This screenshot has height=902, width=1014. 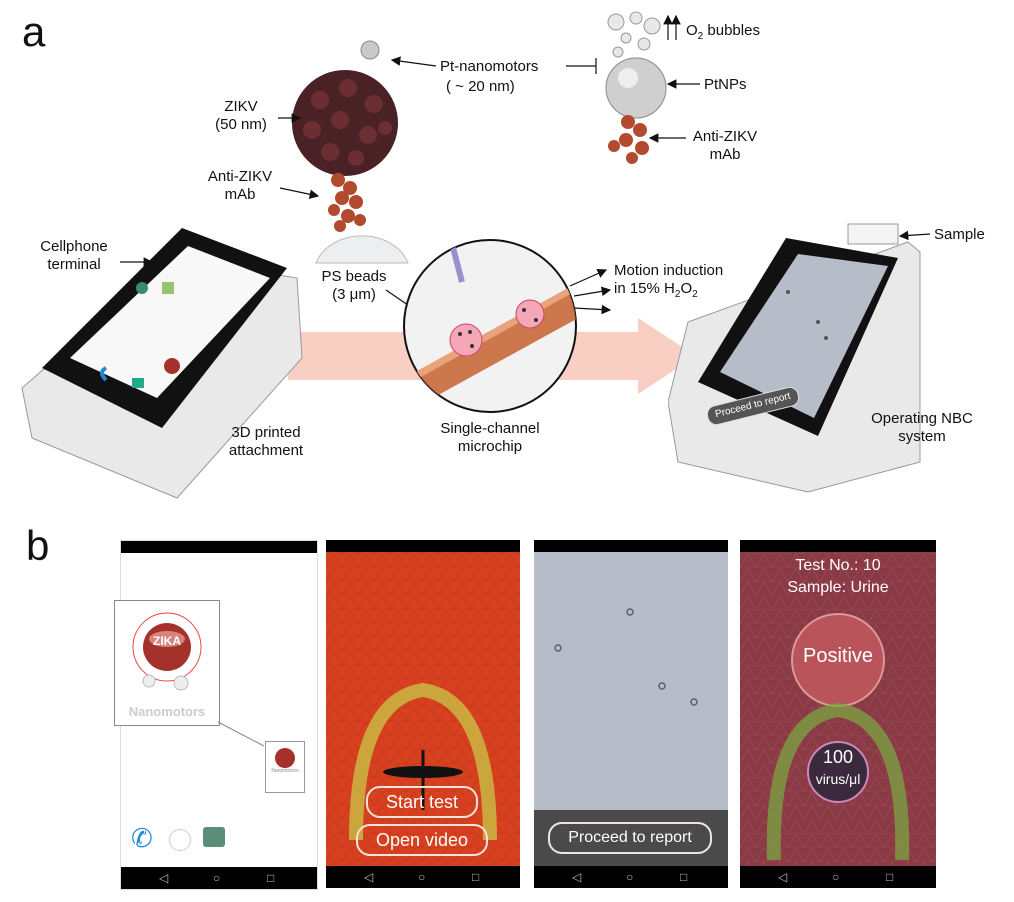 I want to click on zoom-connector, so click(x=241, y=734).